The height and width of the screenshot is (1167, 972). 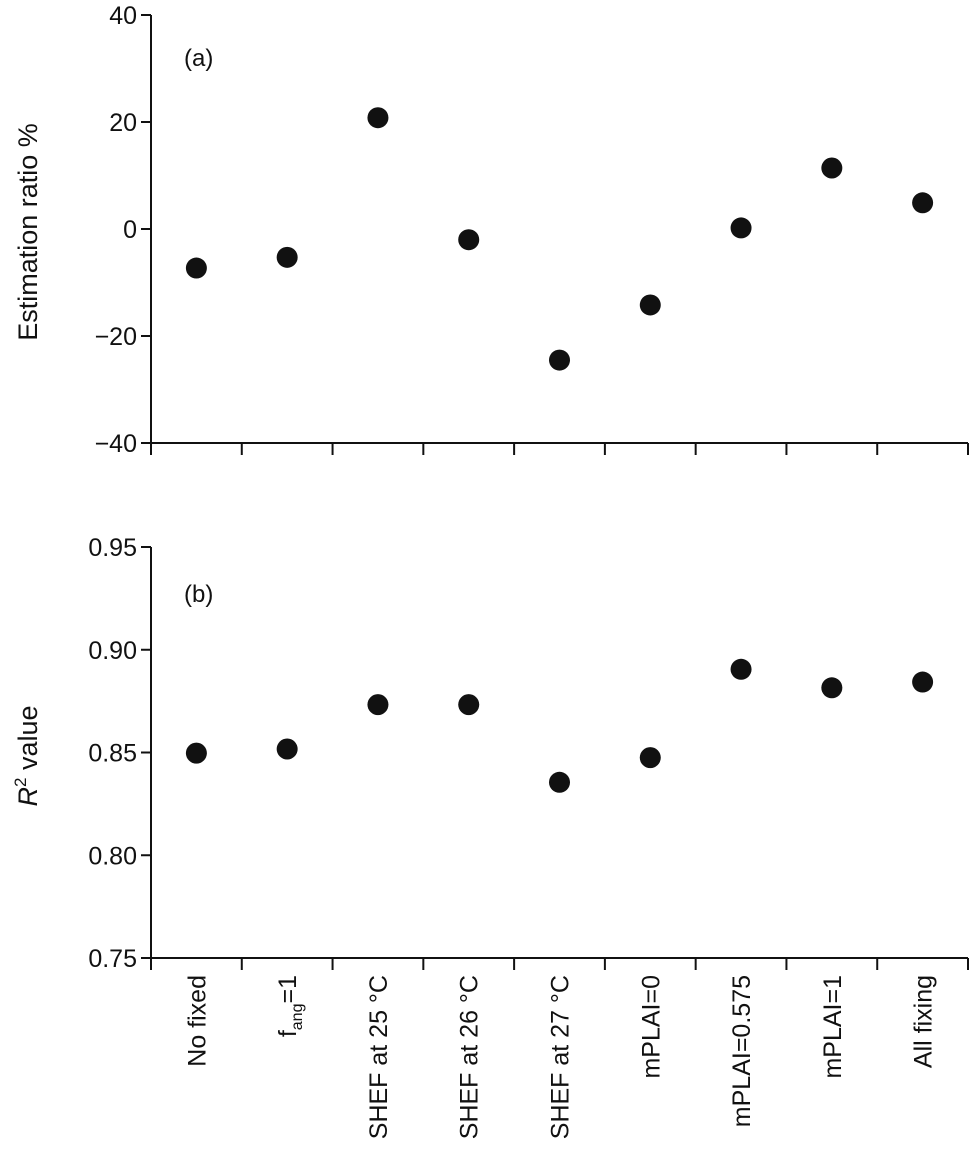 I want to click on x-category-label: All fixing, so click(x=924, y=1021).